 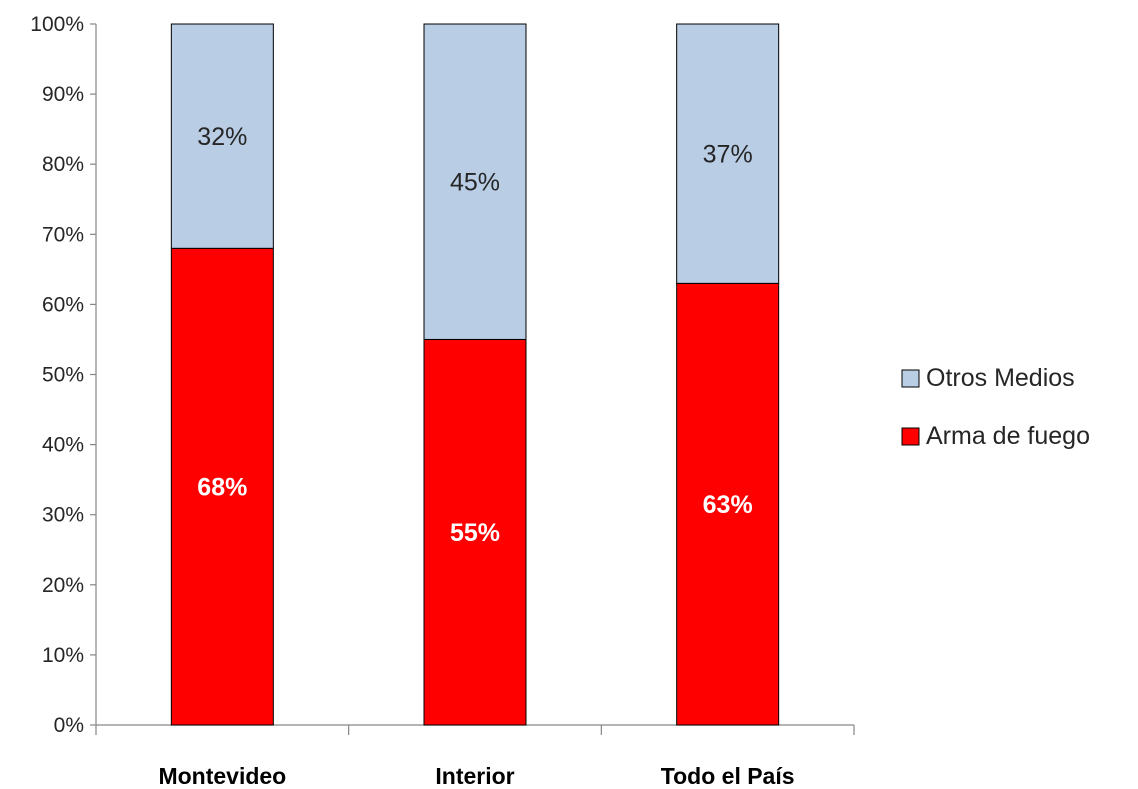 I want to click on data-label: 55%, so click(x=475, y=533).